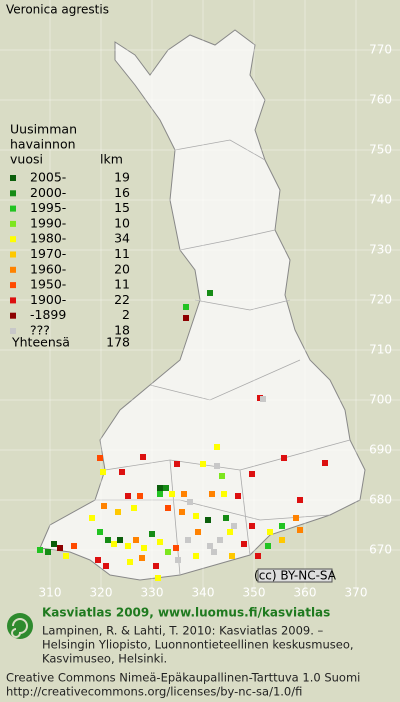 Image resolution: width=400 pixels, height=702 pixels. I want to click on legend-count: 34, so click(122, 238).